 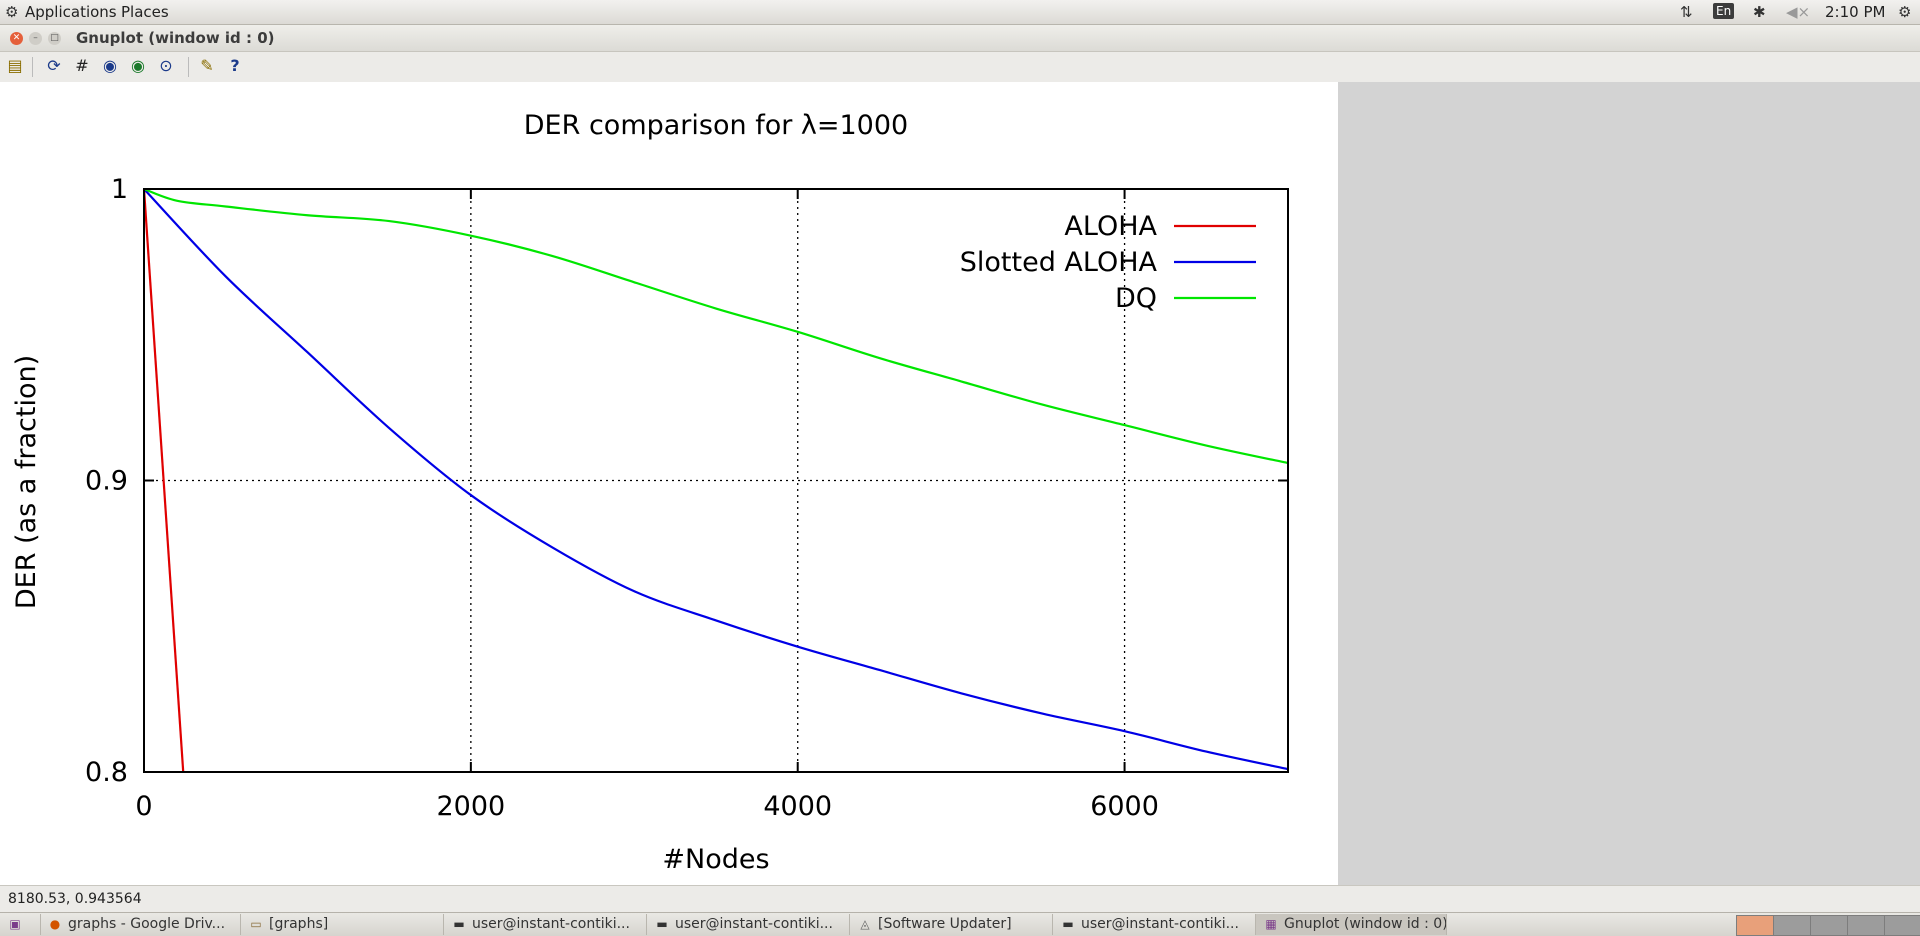 What do you see at coordinates (960, 899) in the screenshot?
I see `statusbar: 8180.53, 0.943564` at bounding box center [960, 899].